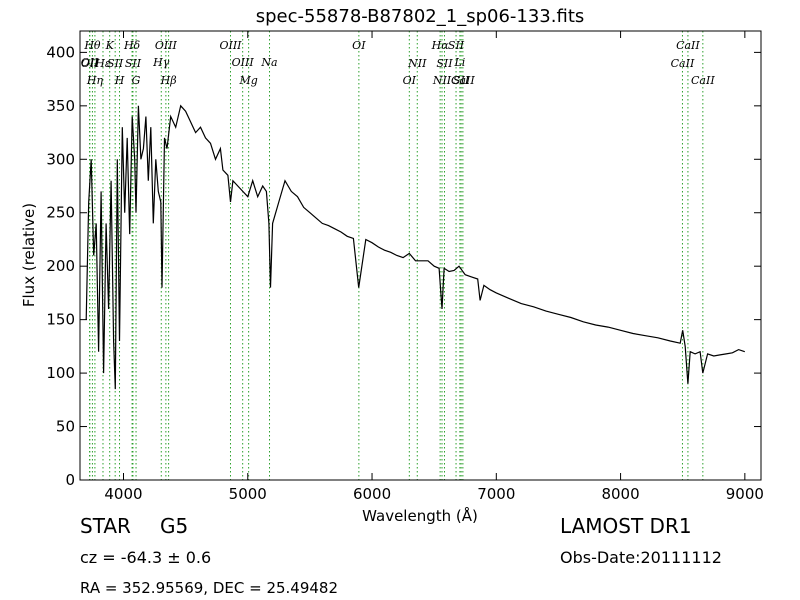 The image size is (800, 600). I want to click on y-axis-label: Flux (relative), so click(29, 255).